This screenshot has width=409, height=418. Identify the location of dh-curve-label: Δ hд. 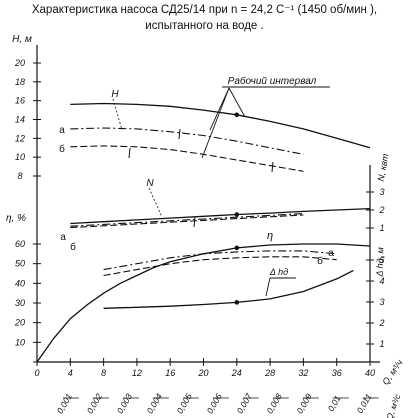
(278, 272).